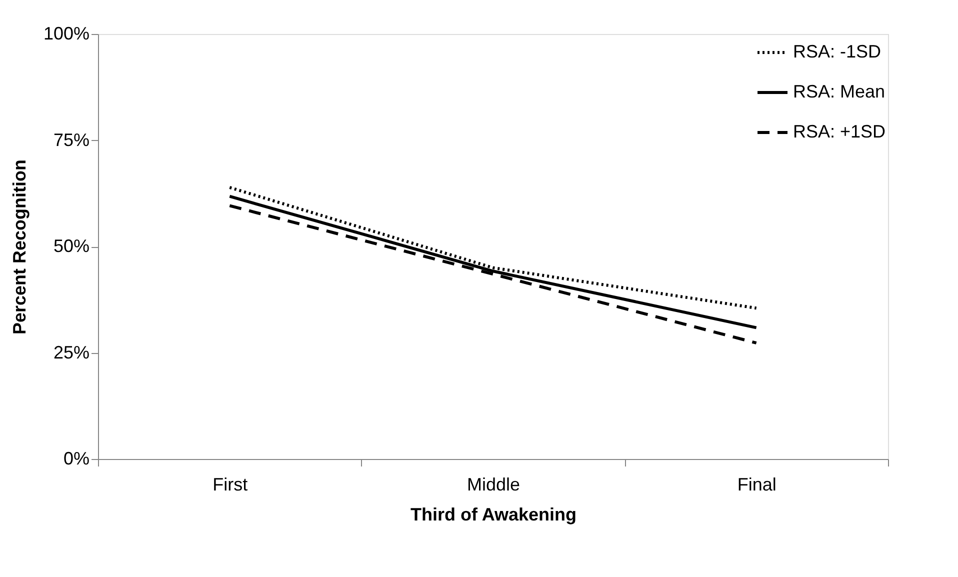  What do you see at coordinates (19, 247) in the screenshot?
I see `y-axis-title: Percent Recognition` at bounding box center [19, 247].